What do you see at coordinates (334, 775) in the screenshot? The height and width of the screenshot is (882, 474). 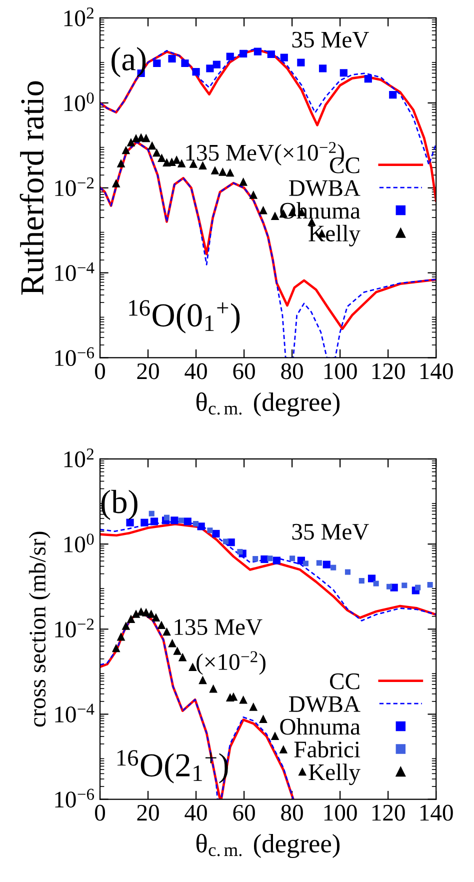 I see `legend-label: Kelly` at bounding box center [334, 775].